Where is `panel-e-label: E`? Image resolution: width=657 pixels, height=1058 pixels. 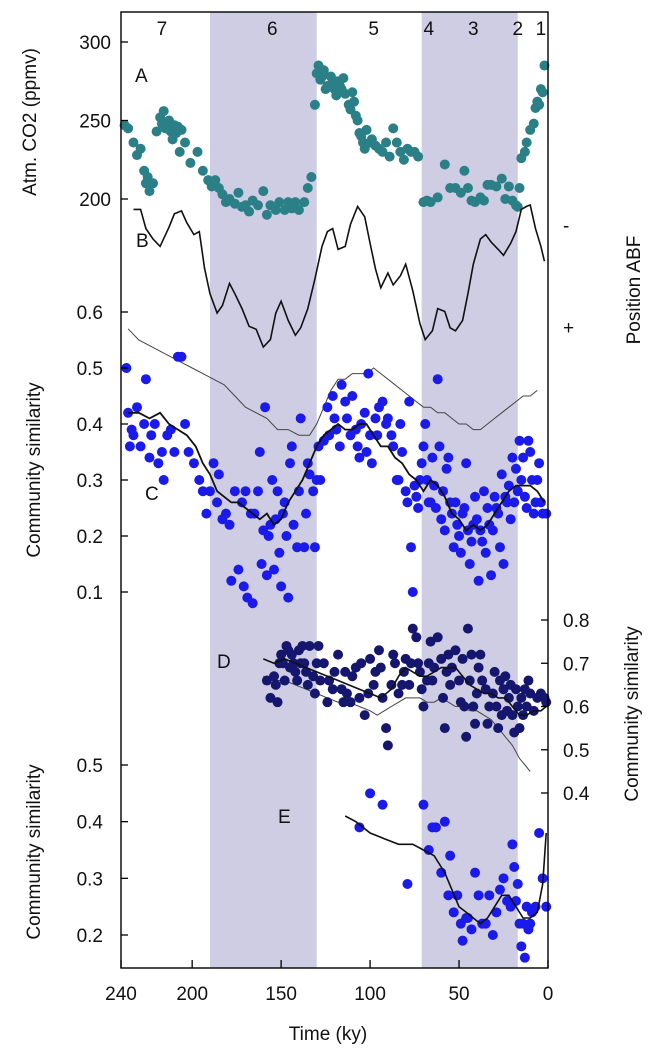
panel-e-label: E is located at coordinates (284, 817).